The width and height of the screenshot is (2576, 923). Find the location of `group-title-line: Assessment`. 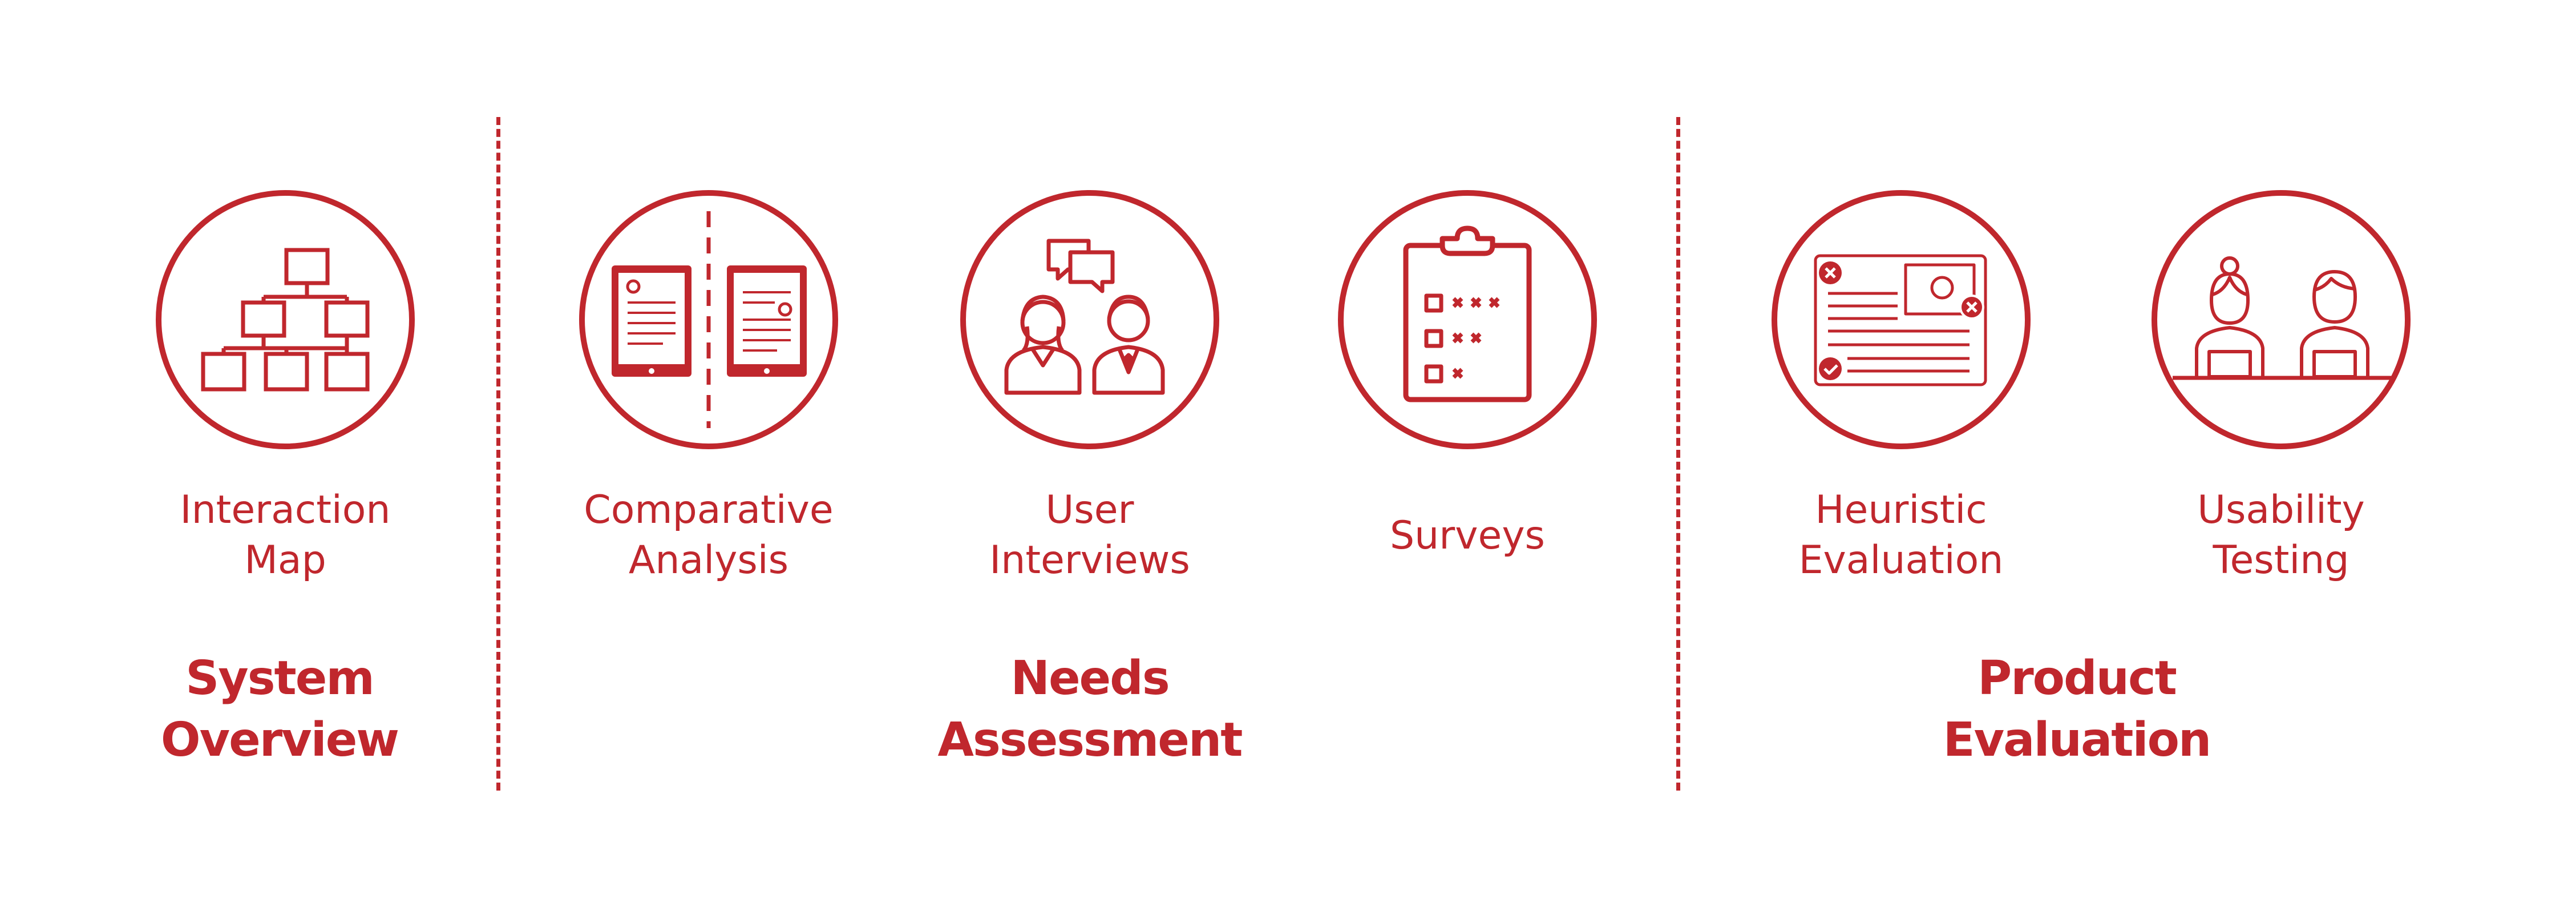

group-title-line: Assessment is located at coordinates (1090, 740).